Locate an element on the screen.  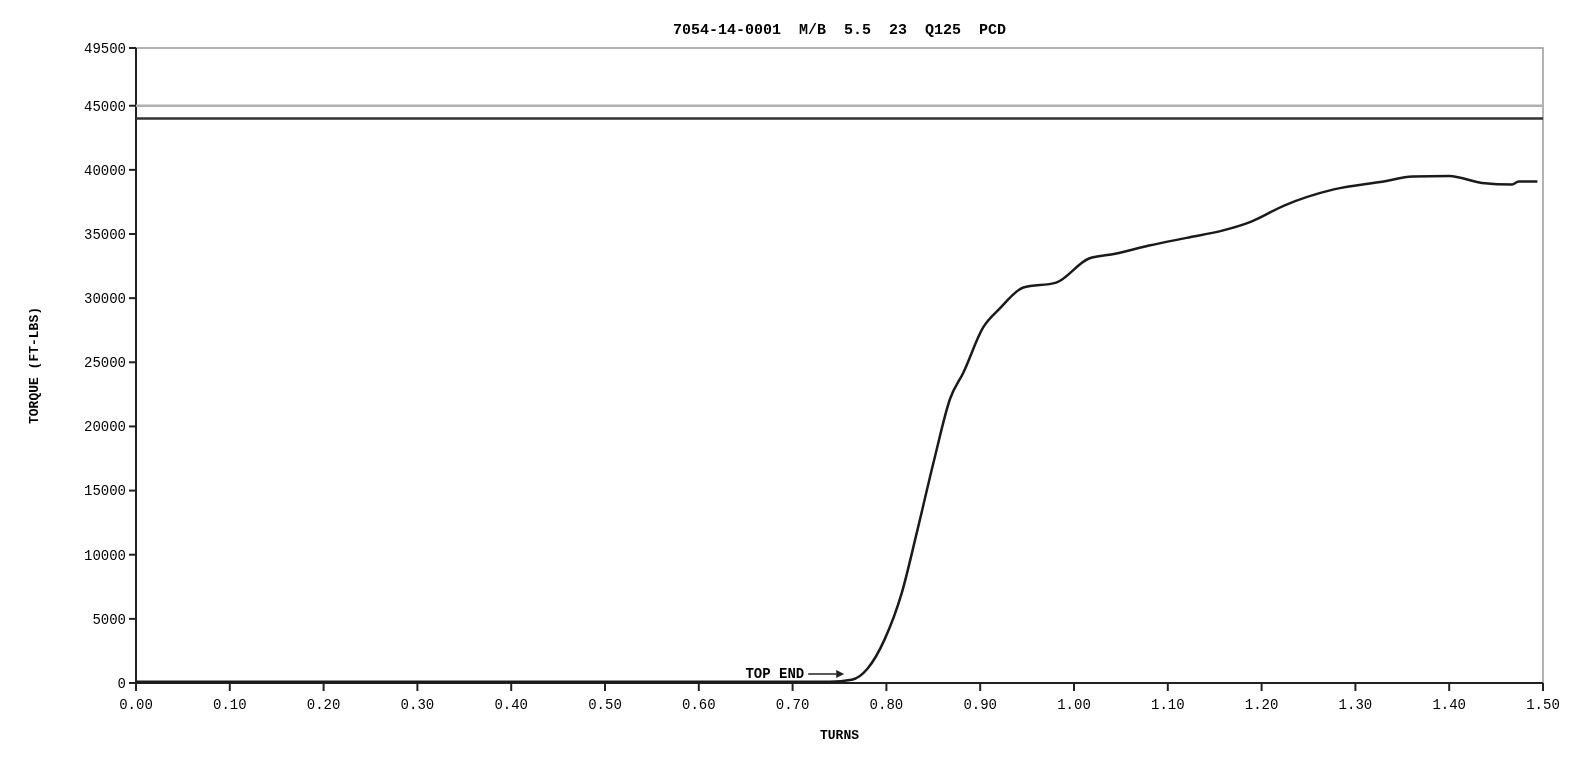
y-tick-label: 5000 is located at coordinates (109, 619).